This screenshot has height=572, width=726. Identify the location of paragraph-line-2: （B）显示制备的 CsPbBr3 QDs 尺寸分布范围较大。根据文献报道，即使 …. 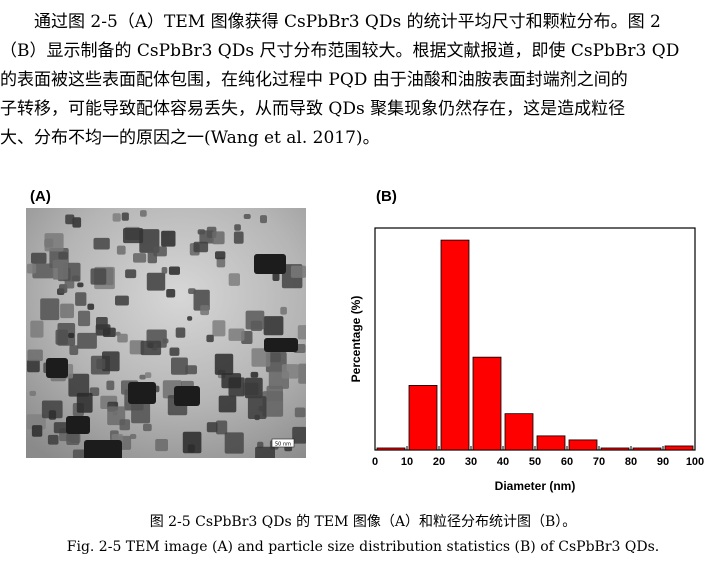
(340, 51).